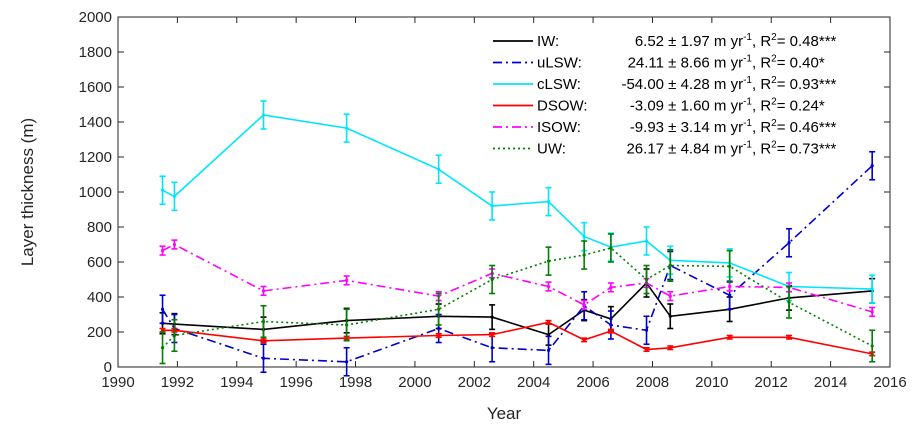 Image resolution: width=917 pixels, height=427 pixels. Describe the element at coordinates (95, 87) in the screenshot. I see `y-tick-label: 1600` at that location.